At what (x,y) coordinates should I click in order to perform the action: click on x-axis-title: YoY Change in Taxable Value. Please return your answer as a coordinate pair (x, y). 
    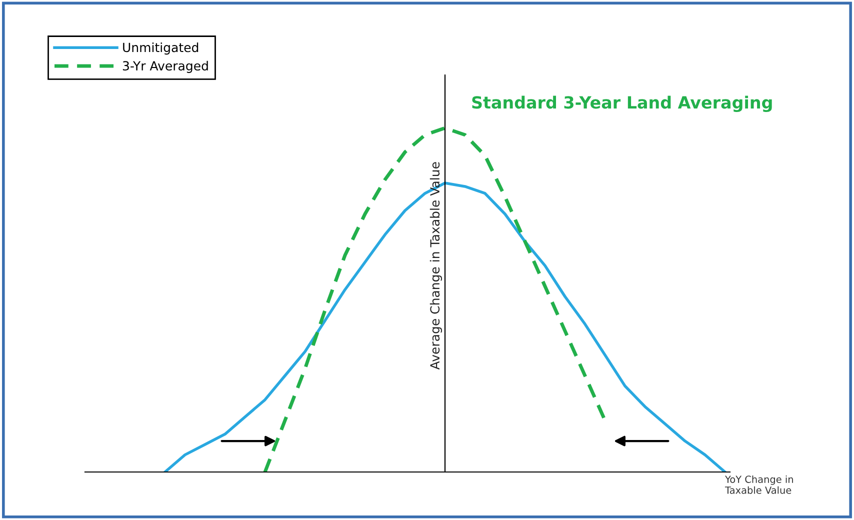
    Looking at the image, I should click on (758, 484).